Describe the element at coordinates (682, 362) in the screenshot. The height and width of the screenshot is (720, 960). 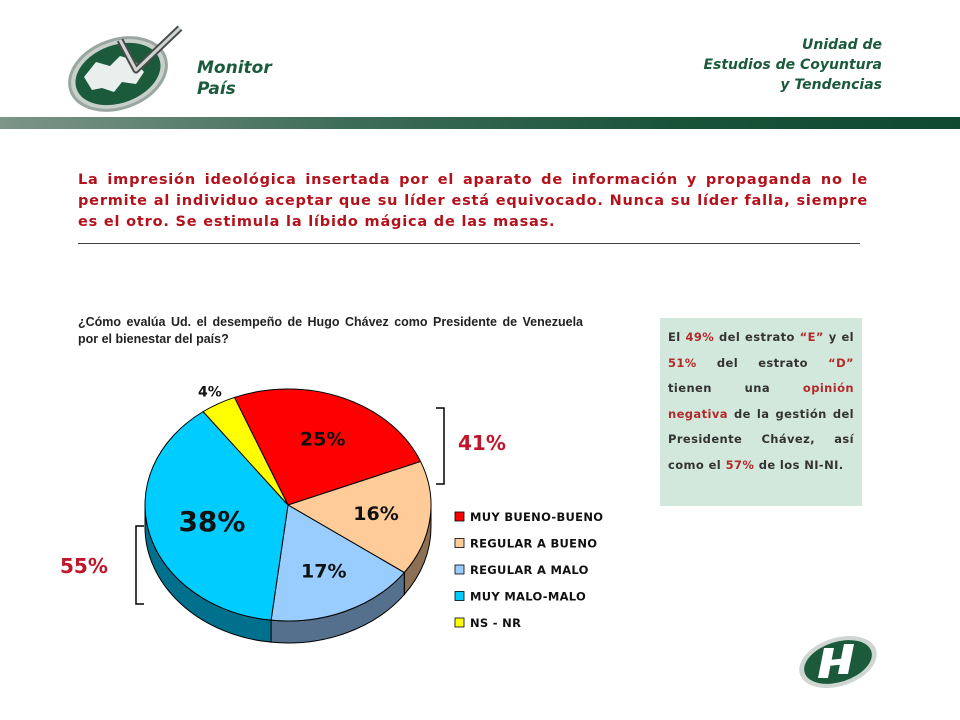
I see `note-value-3: 51%` at that location.